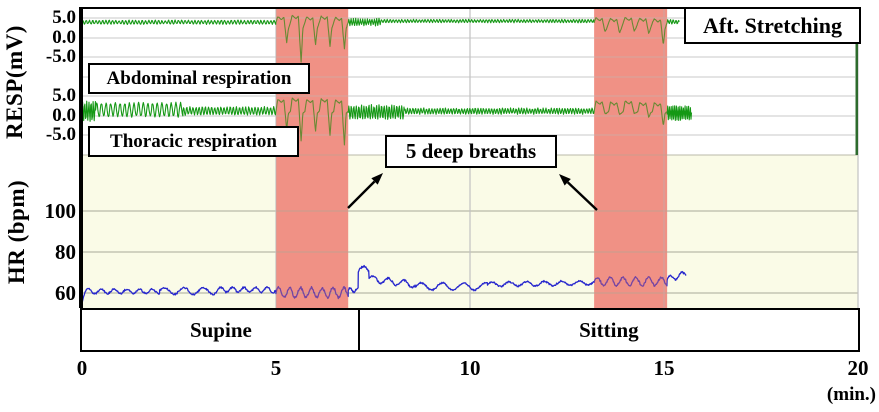 This screenshot has height=412, width=879. I want to click on resp1-ytick--5: -5.0, so click(60, 56).